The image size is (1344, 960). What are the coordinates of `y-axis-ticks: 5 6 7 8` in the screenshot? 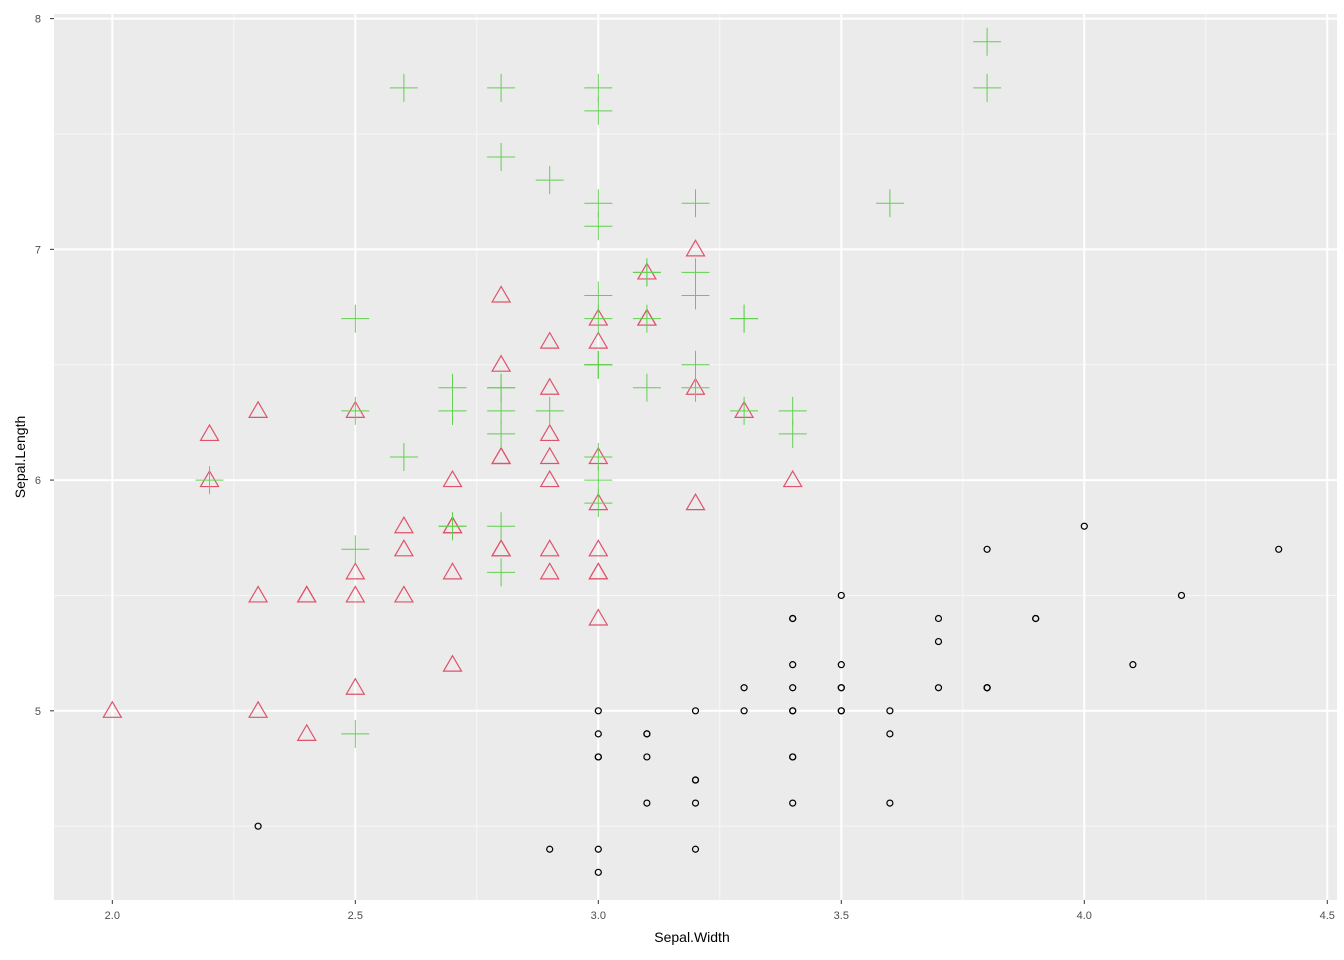 It's located at (44, 366).